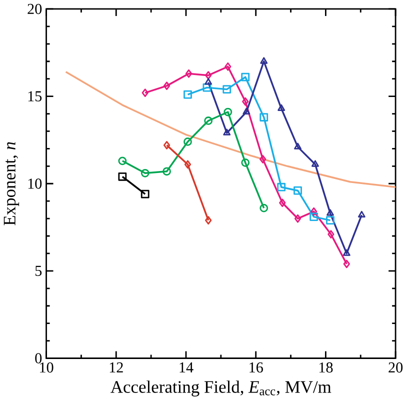  Describe the element at coordinates (395, 367) in the screenshot. I see `x-tick-label: 20` at that location.